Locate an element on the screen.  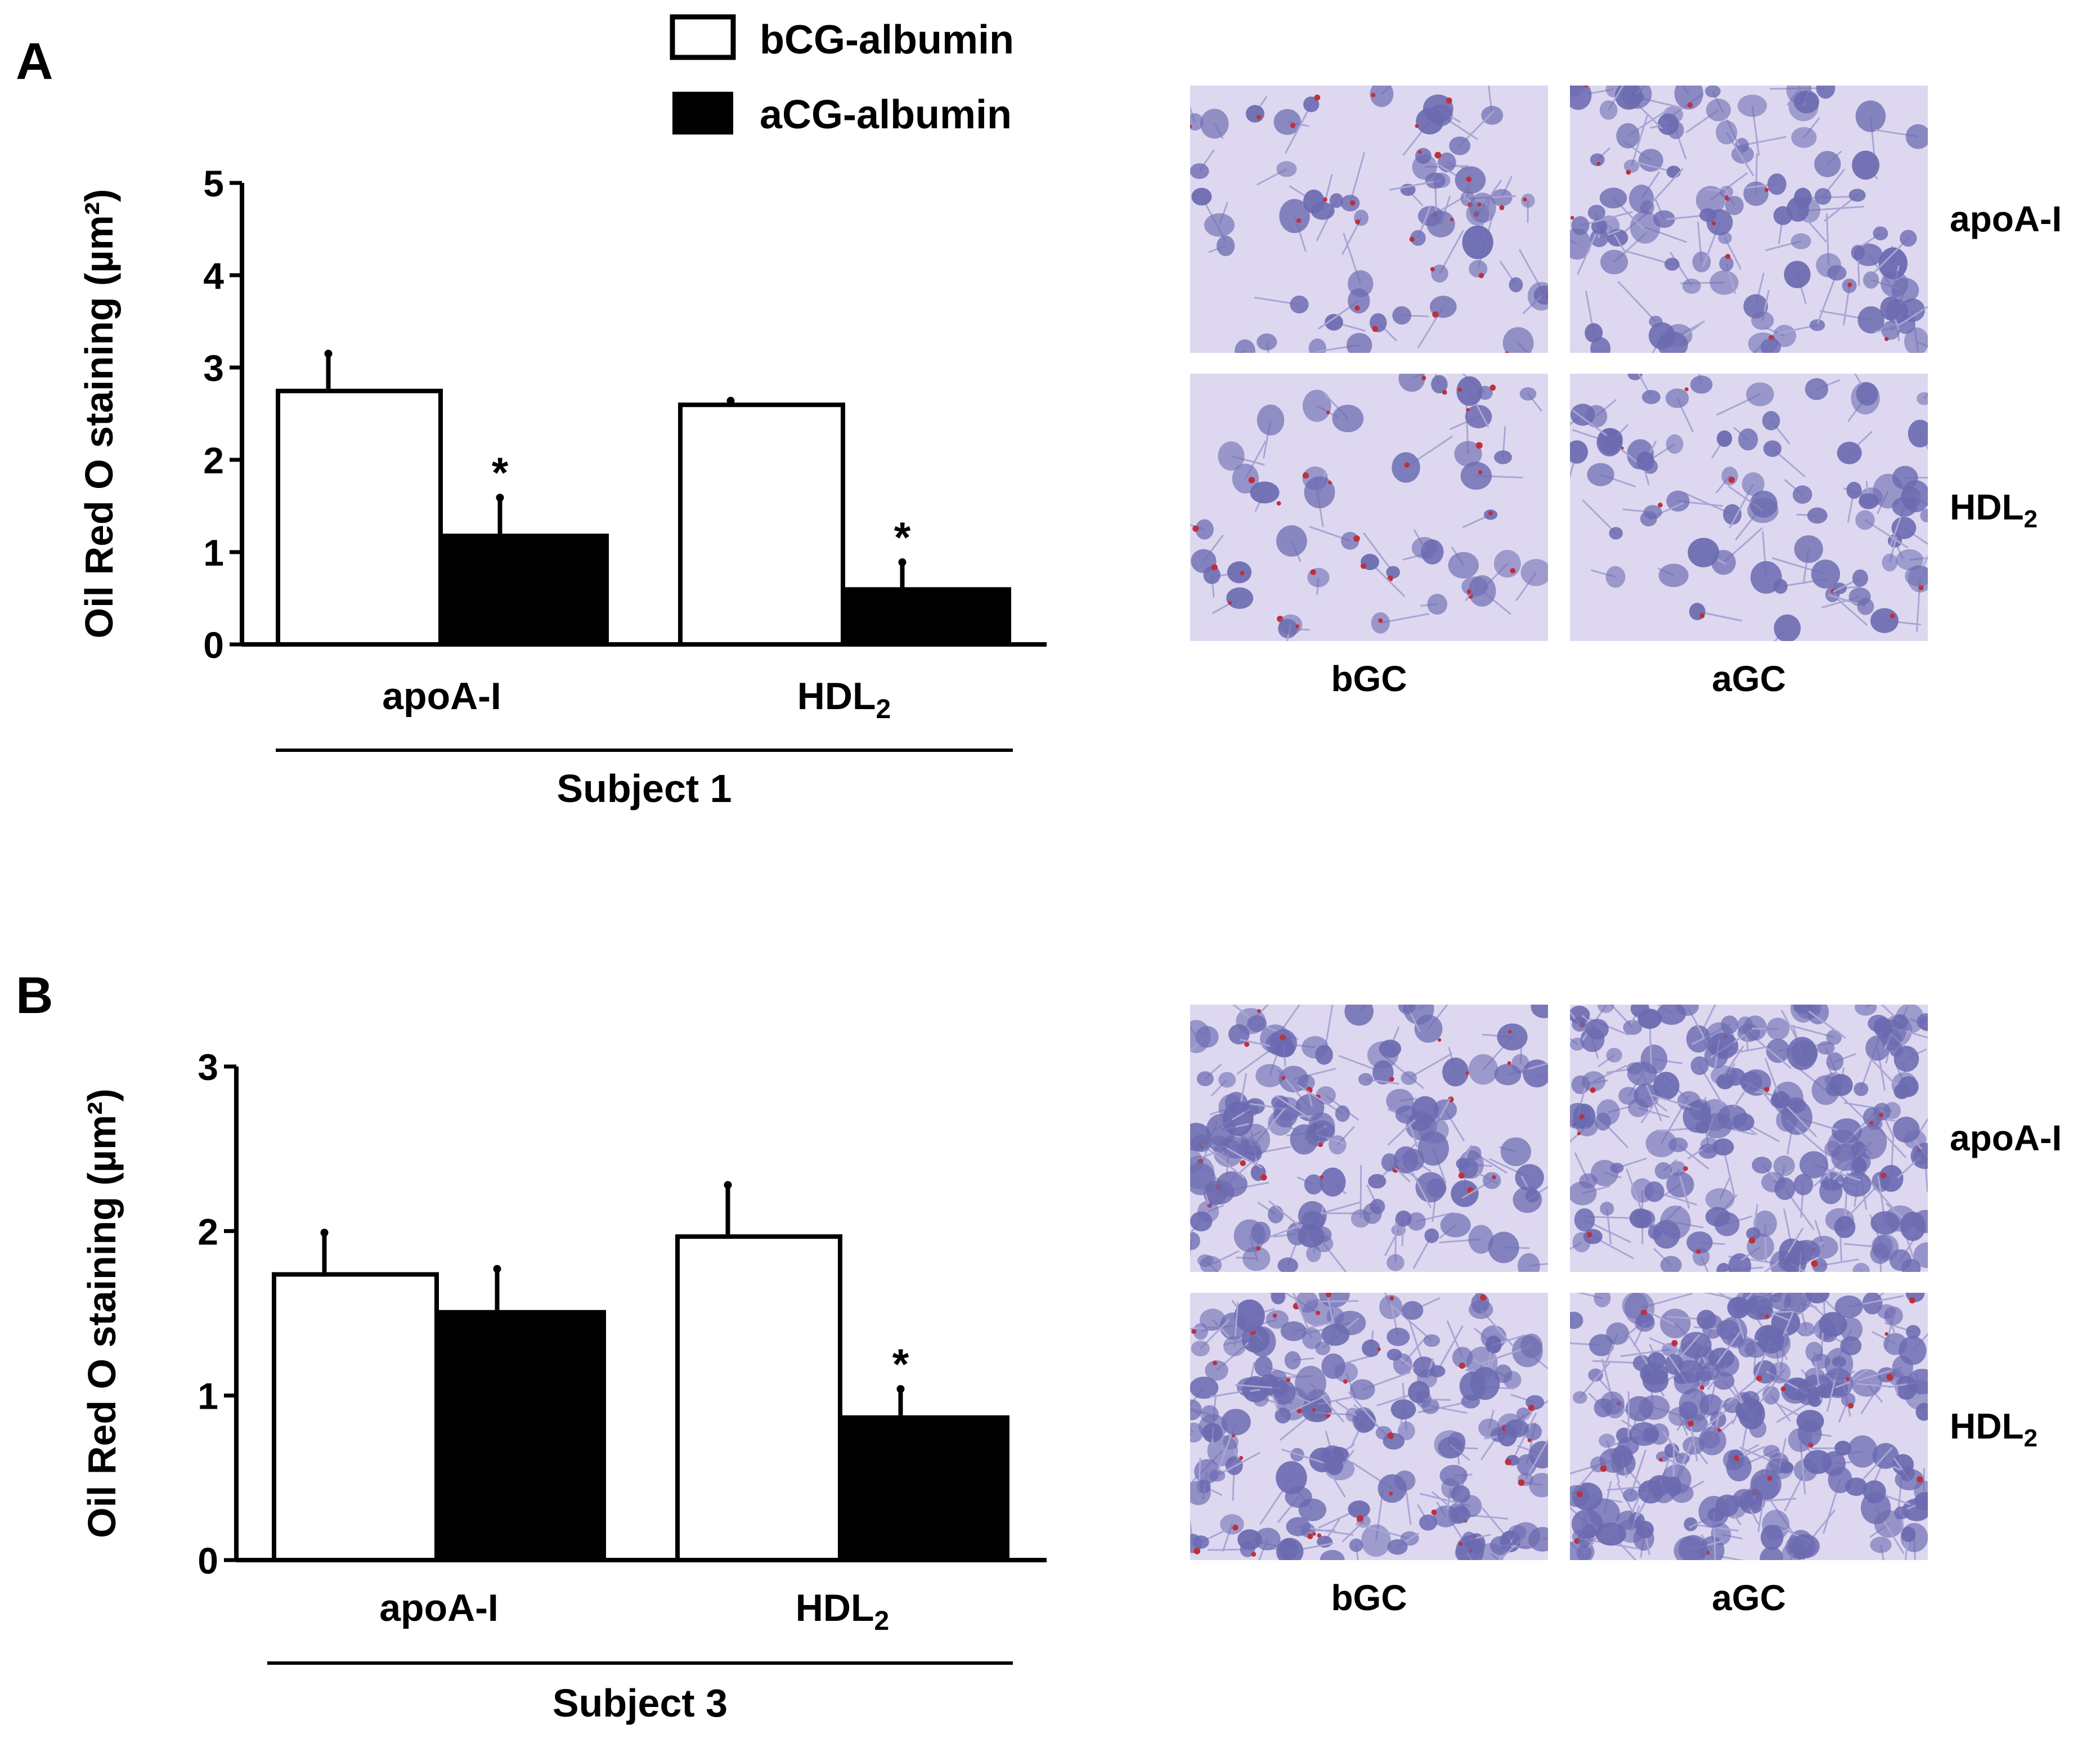
micrograph-row-label: HDL2 is located at coordinates (1994, 510).